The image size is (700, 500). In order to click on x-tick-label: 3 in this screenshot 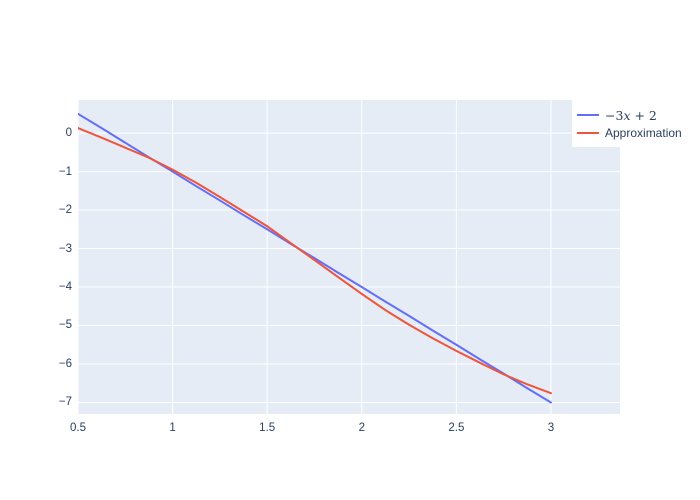, I will do `click(551, 428)`.